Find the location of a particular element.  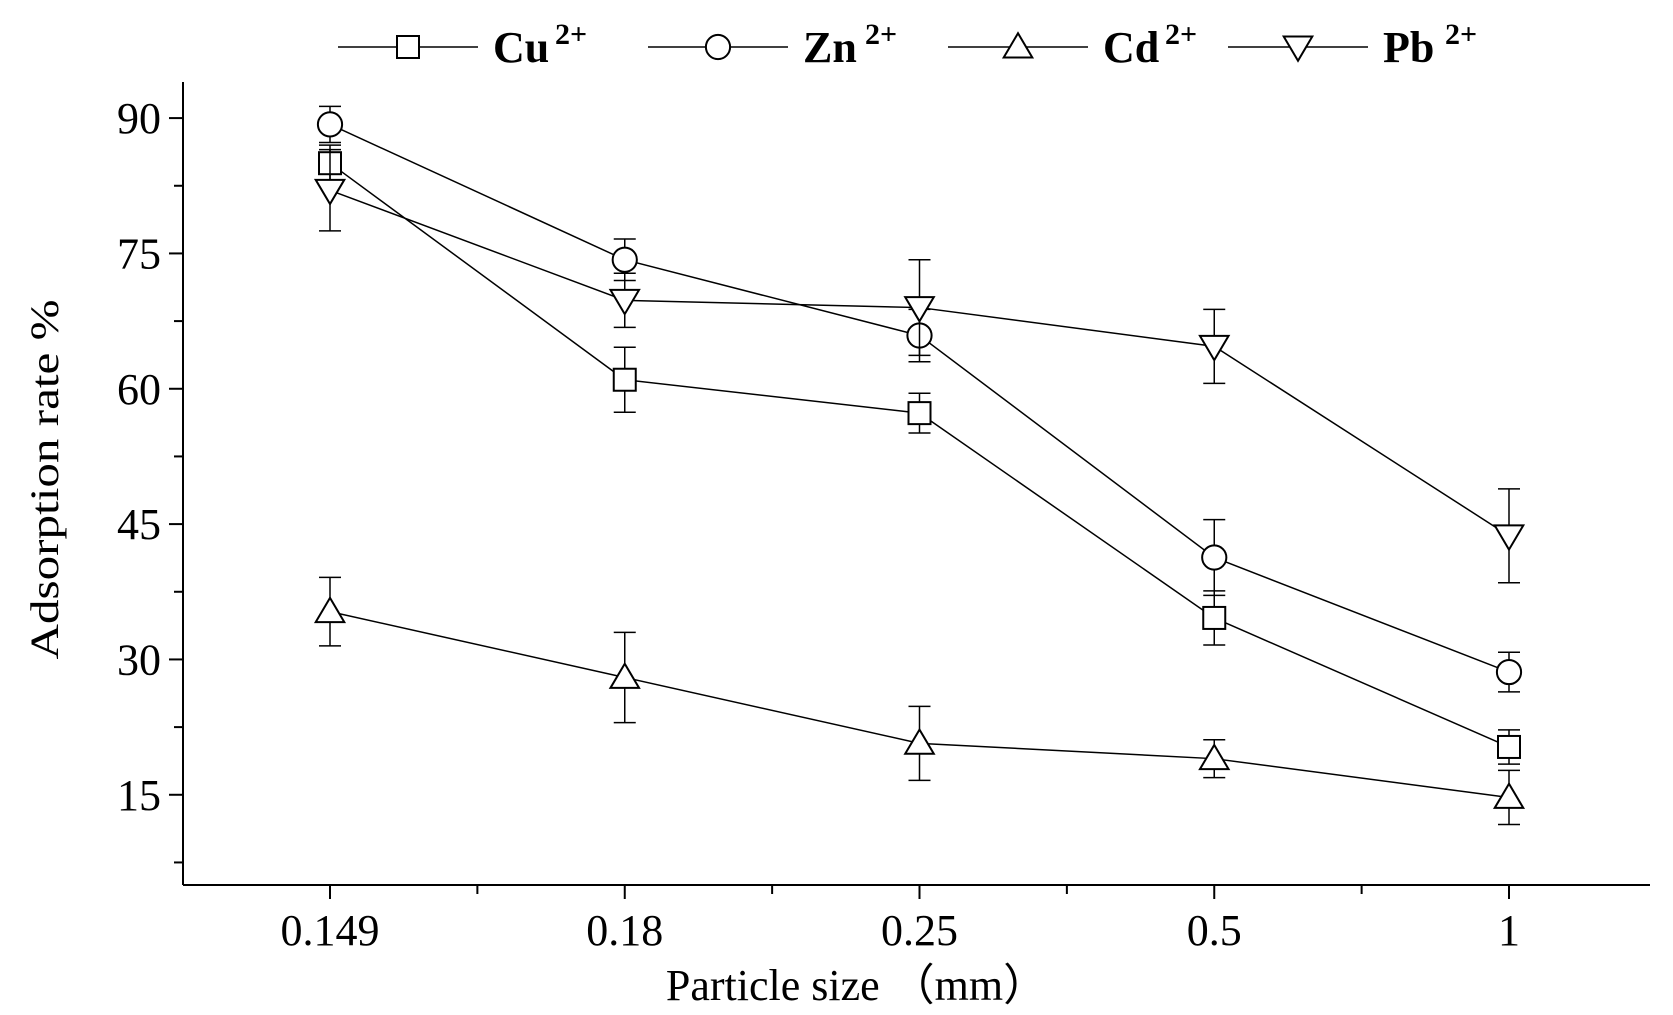

legend: Cu 2+ Zn 2+ Cd 2+ Pb 2+ is located at coordinates (907, 45).